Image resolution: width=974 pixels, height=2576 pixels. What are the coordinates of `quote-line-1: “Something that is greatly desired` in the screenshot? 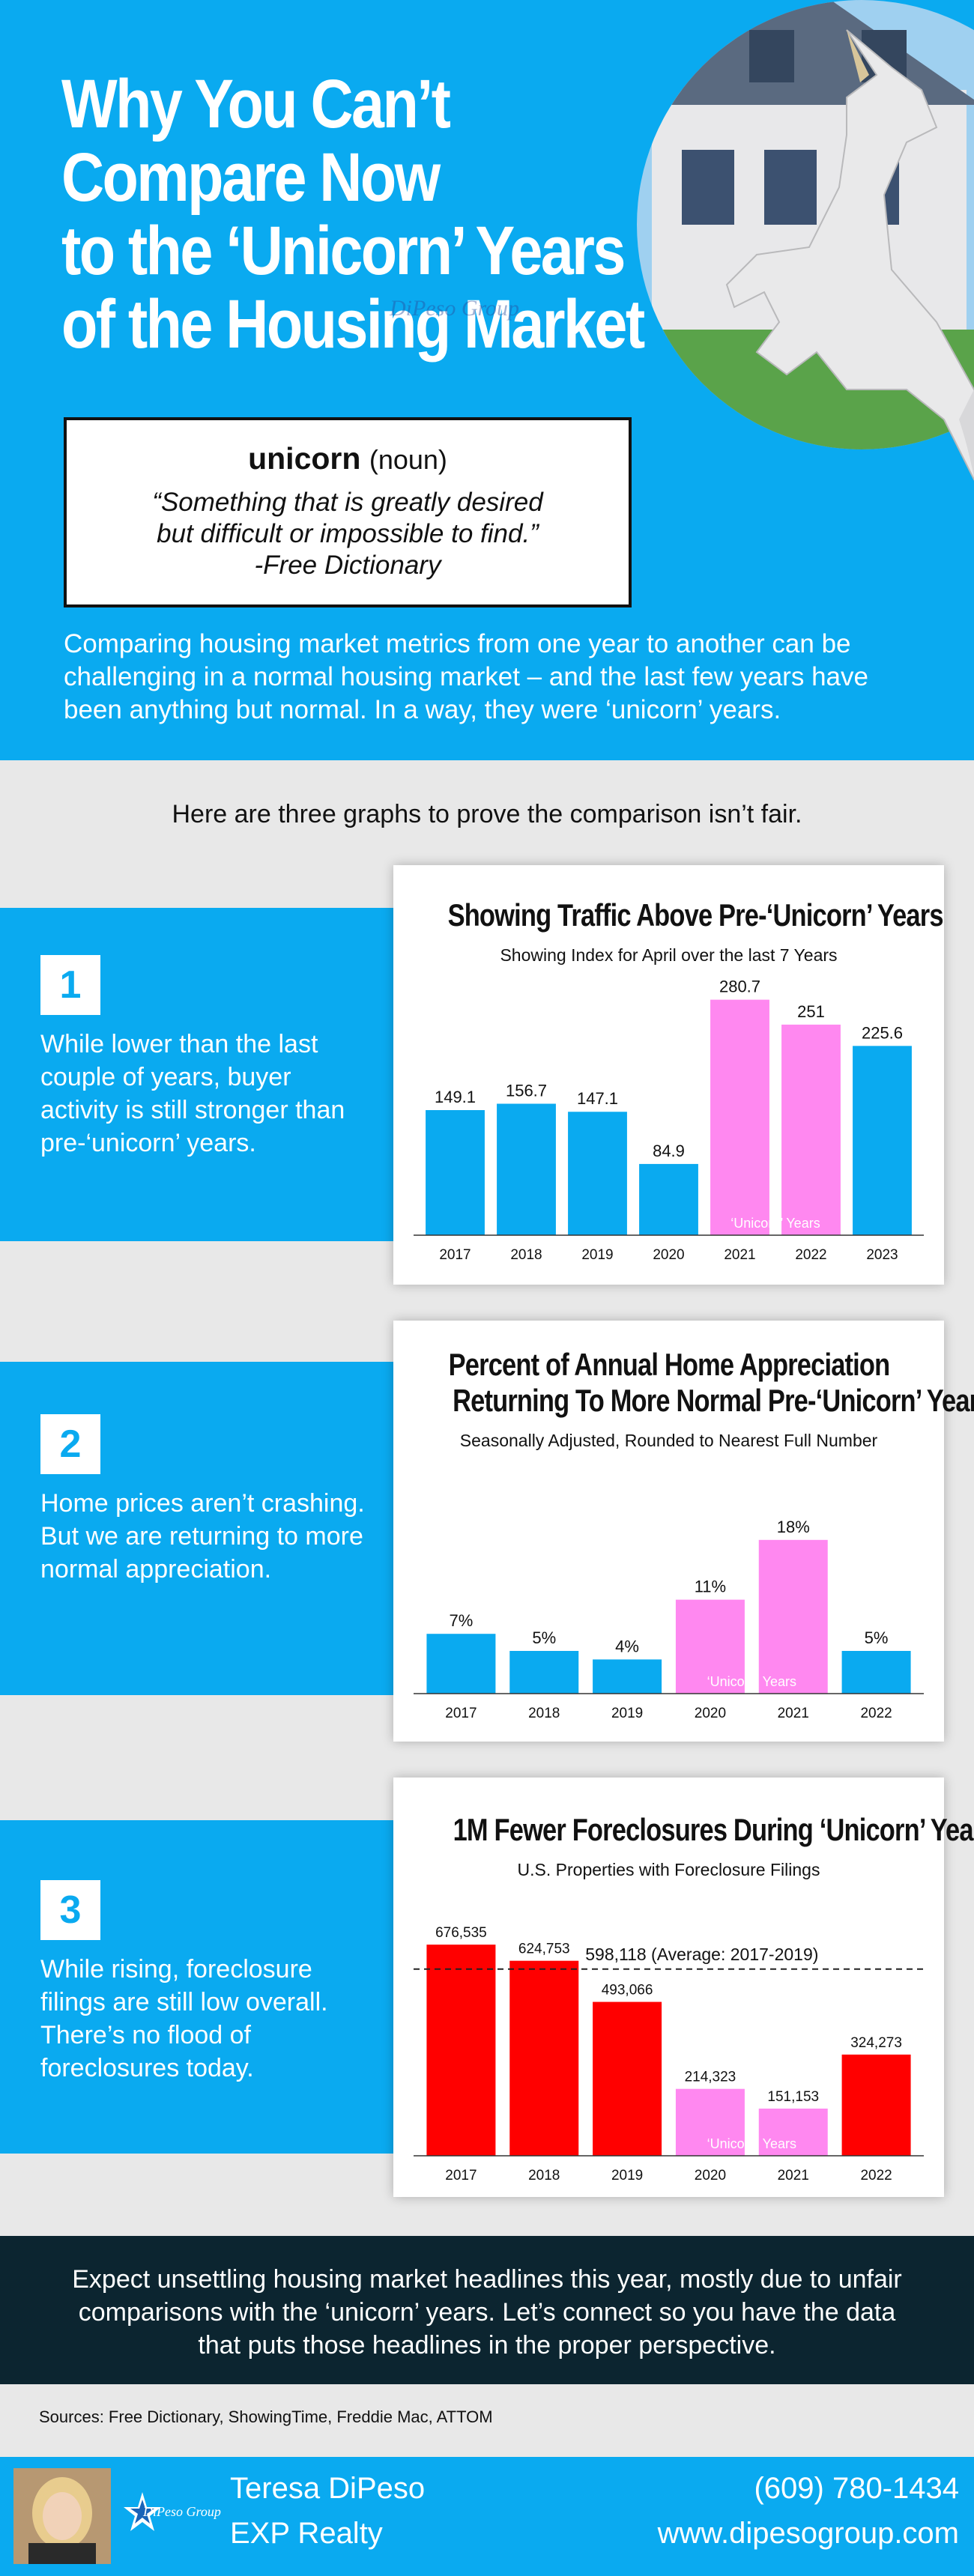 It's located at (347, 502).